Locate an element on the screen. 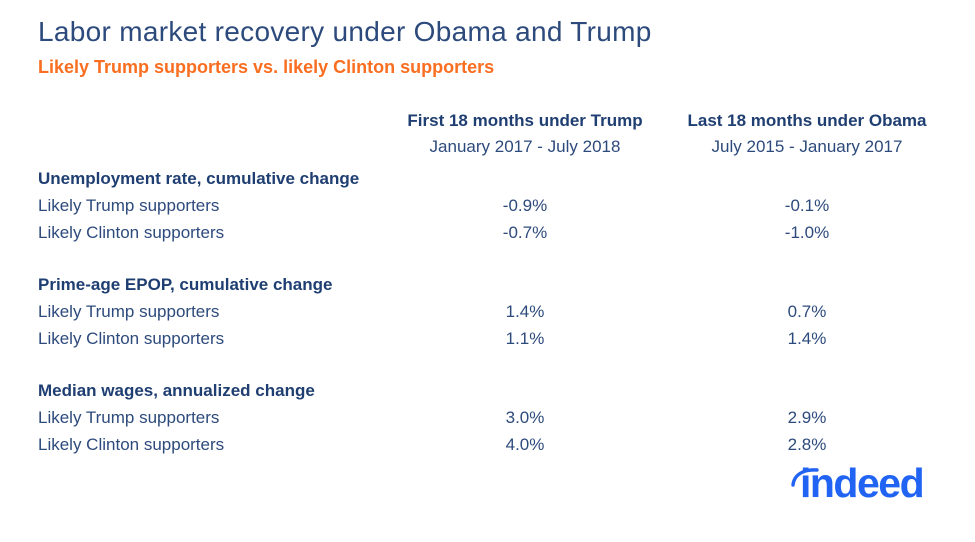 Image resolution: width=975 pixels, height=542 pixels. value-obama-period: -1.0% is located at coordinates (807, 232).